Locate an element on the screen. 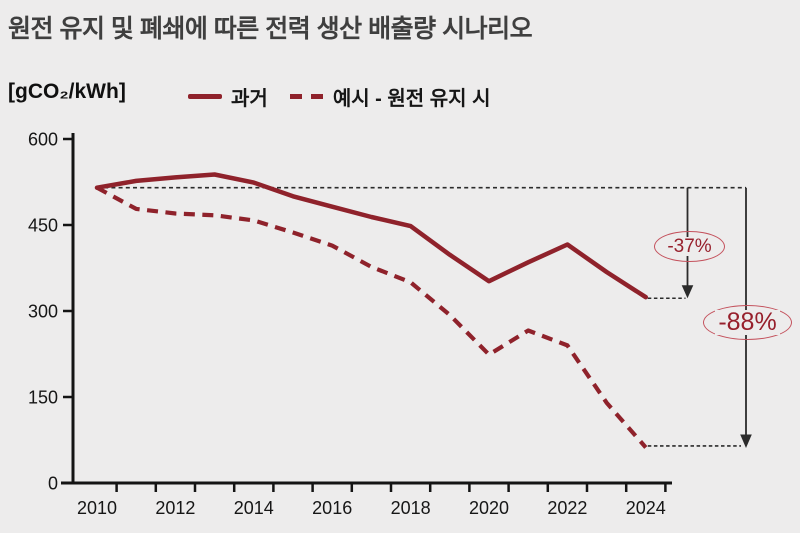 The width and height of the screenshot is (800, 533). svg-text: 450 is located at coordinates (43, 226).